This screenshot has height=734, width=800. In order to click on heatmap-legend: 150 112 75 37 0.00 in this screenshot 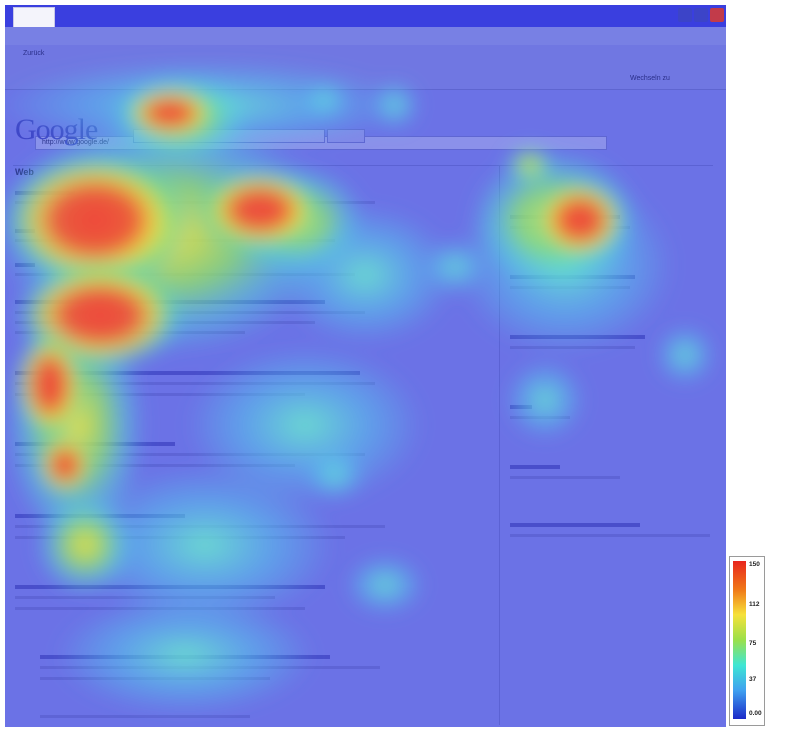, I will do `click(747, 641)`.